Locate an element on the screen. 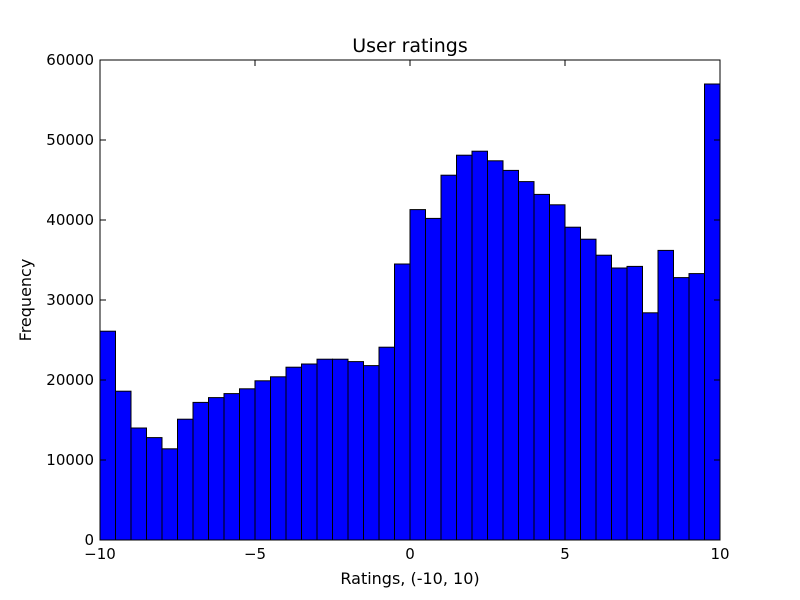 The width and height of the screenshot is (800, 600). chart-title: User ratings is located at coordinates (410, 46).